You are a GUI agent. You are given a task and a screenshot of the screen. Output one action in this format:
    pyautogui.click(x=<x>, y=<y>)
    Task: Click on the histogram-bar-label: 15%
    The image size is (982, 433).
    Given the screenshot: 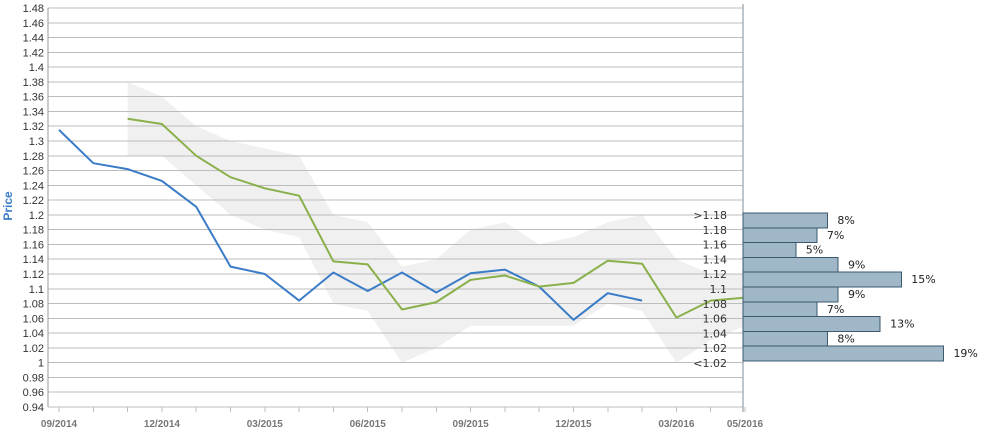 What is the action you would take?
    pyautogui.click(x=923, y=279)
    